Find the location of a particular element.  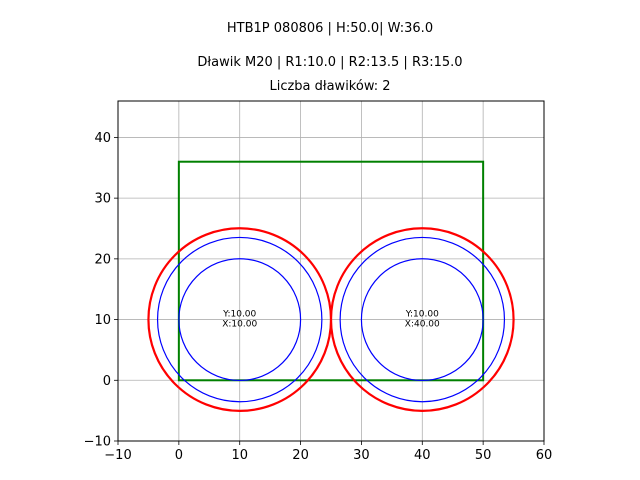

chart-title-line-2: Dławik M20 | R1:10.0 | R2:13.5 | R3:15.0 is located at coordinates (329, 62).